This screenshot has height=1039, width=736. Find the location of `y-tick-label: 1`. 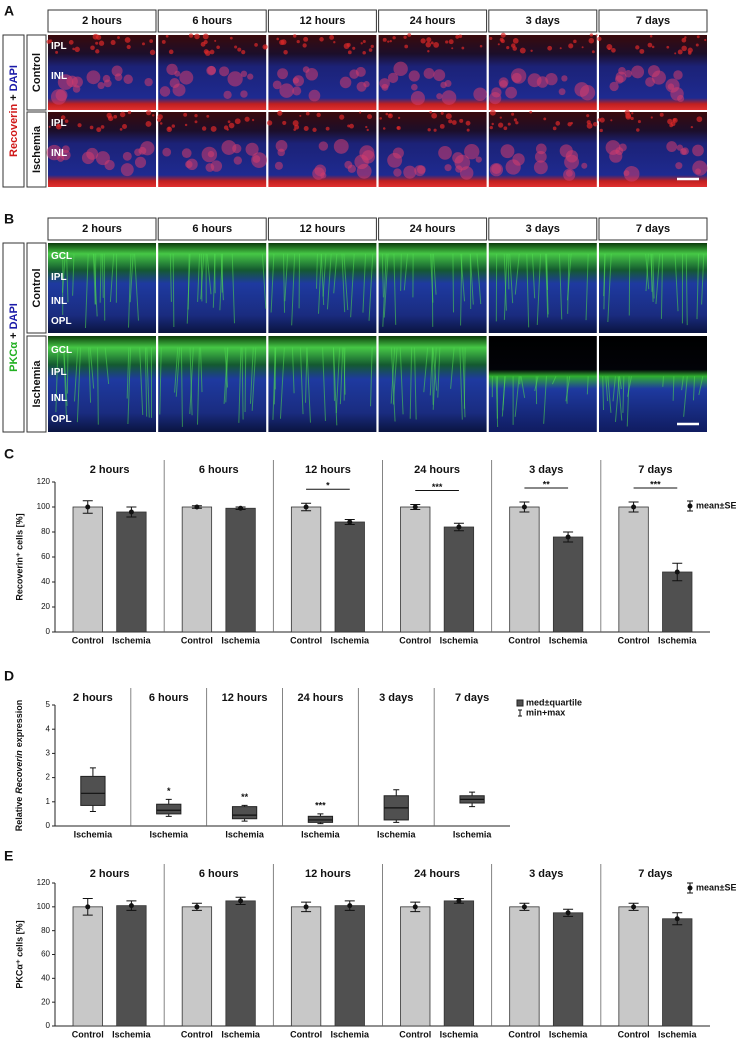

y-tick-label: 1 is located at coordinates (48, 801).